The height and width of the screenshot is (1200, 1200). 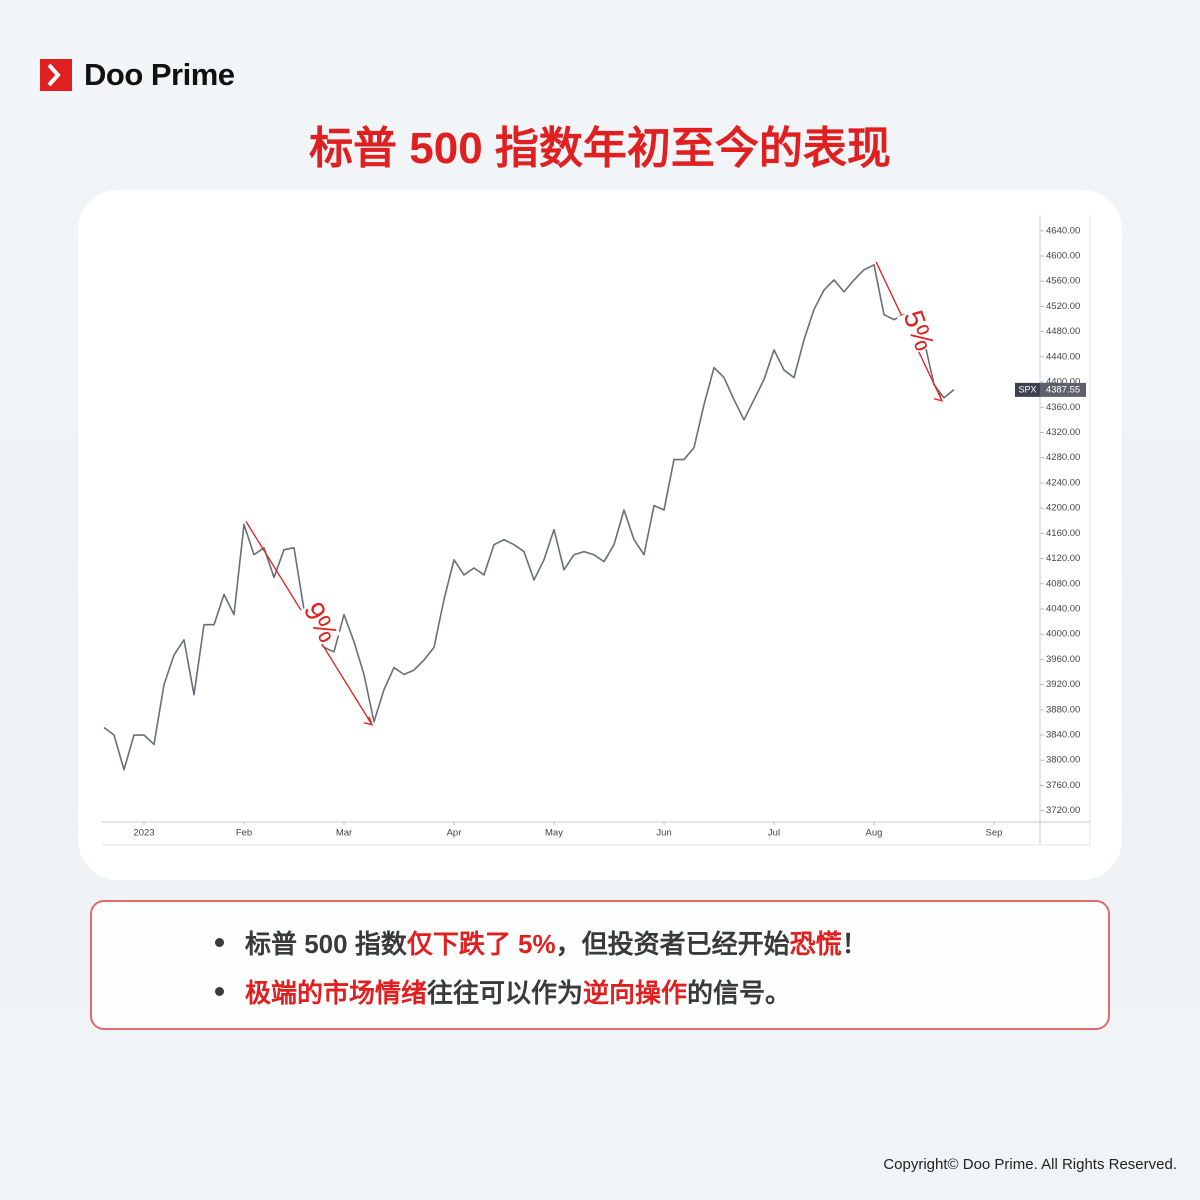 What do you see at coordinates (143, 833) in the screenshot?
I see `x-tick-label: 2023` at bounding box center [143, 833].